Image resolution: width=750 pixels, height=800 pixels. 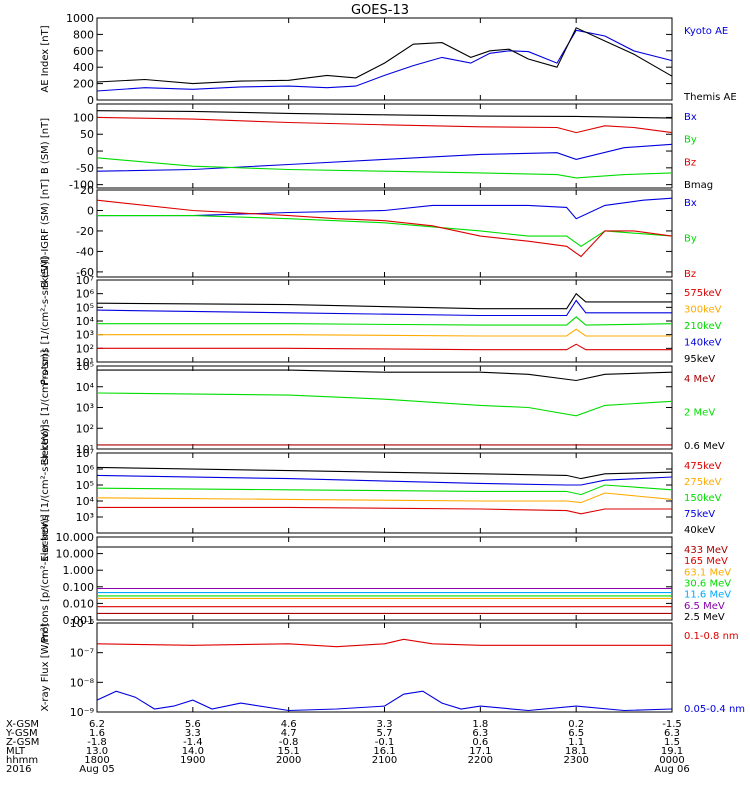 What do you see at coordinates (380, 10) in the screenshot?
I see `figure-title: GOES-13` at bounding box center [380, 10].